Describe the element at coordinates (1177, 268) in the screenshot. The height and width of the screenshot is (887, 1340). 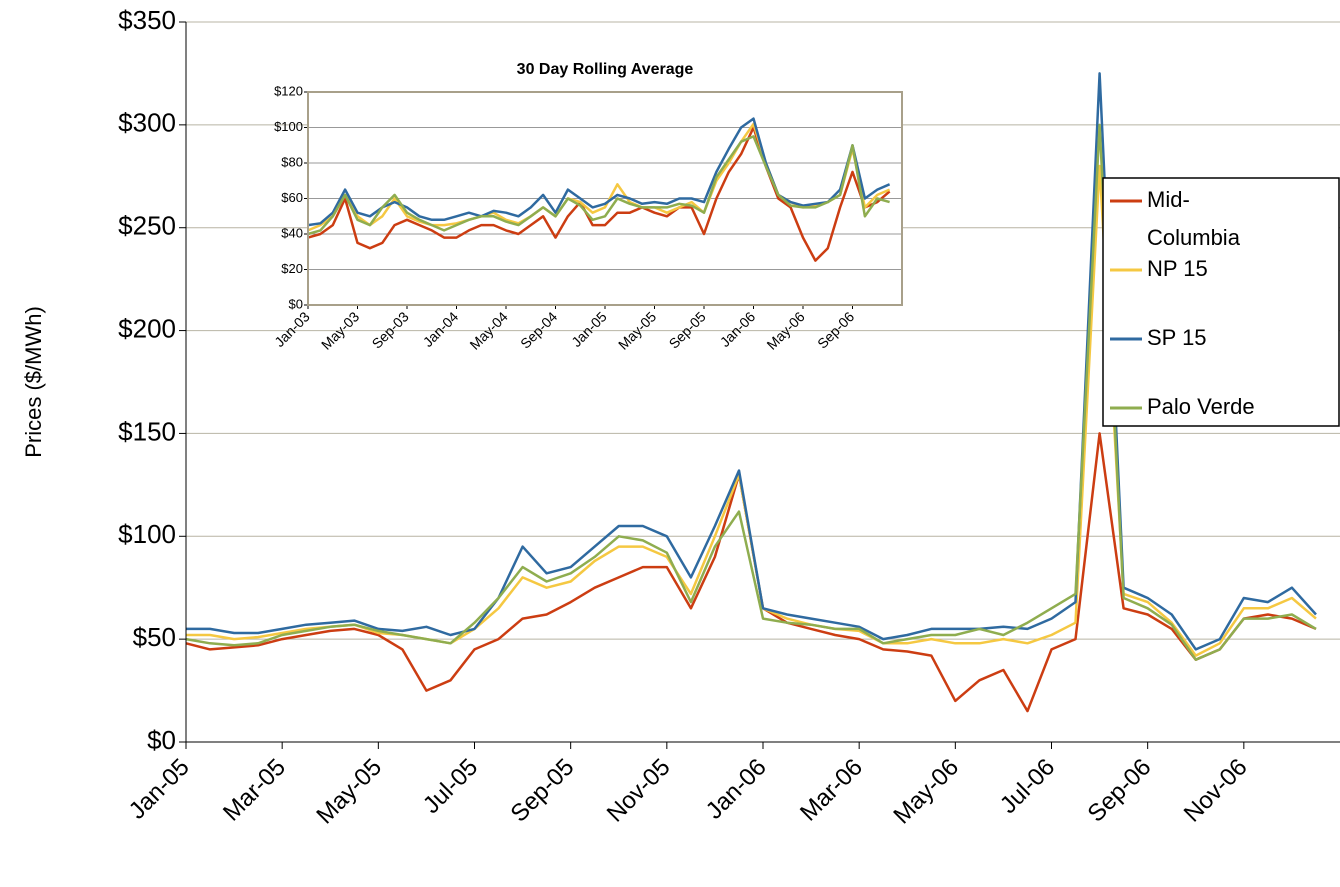
I see `legend-label: NP 15` at that location.